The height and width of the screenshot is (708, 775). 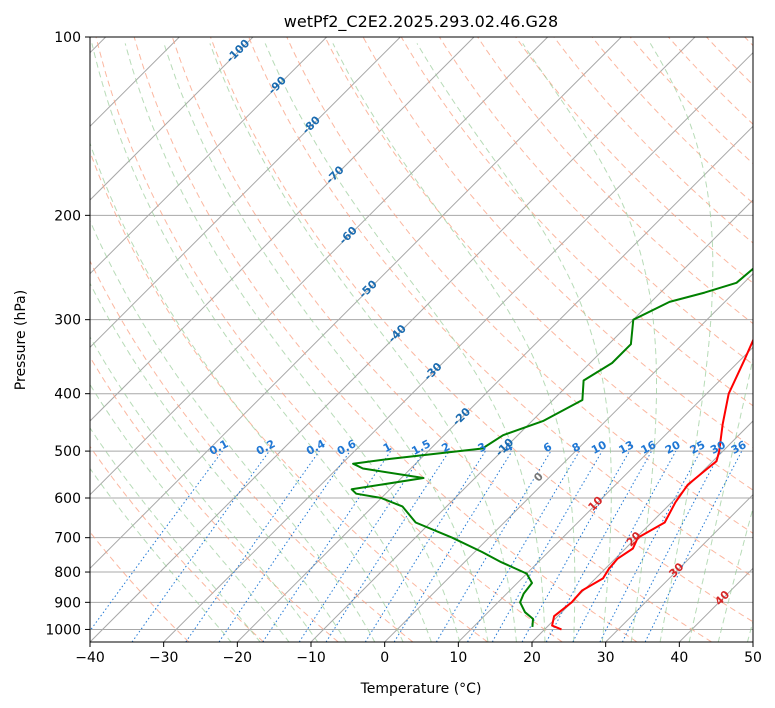 I want to click on mixing-ratio-label: 6, so click(x=547, y=447).